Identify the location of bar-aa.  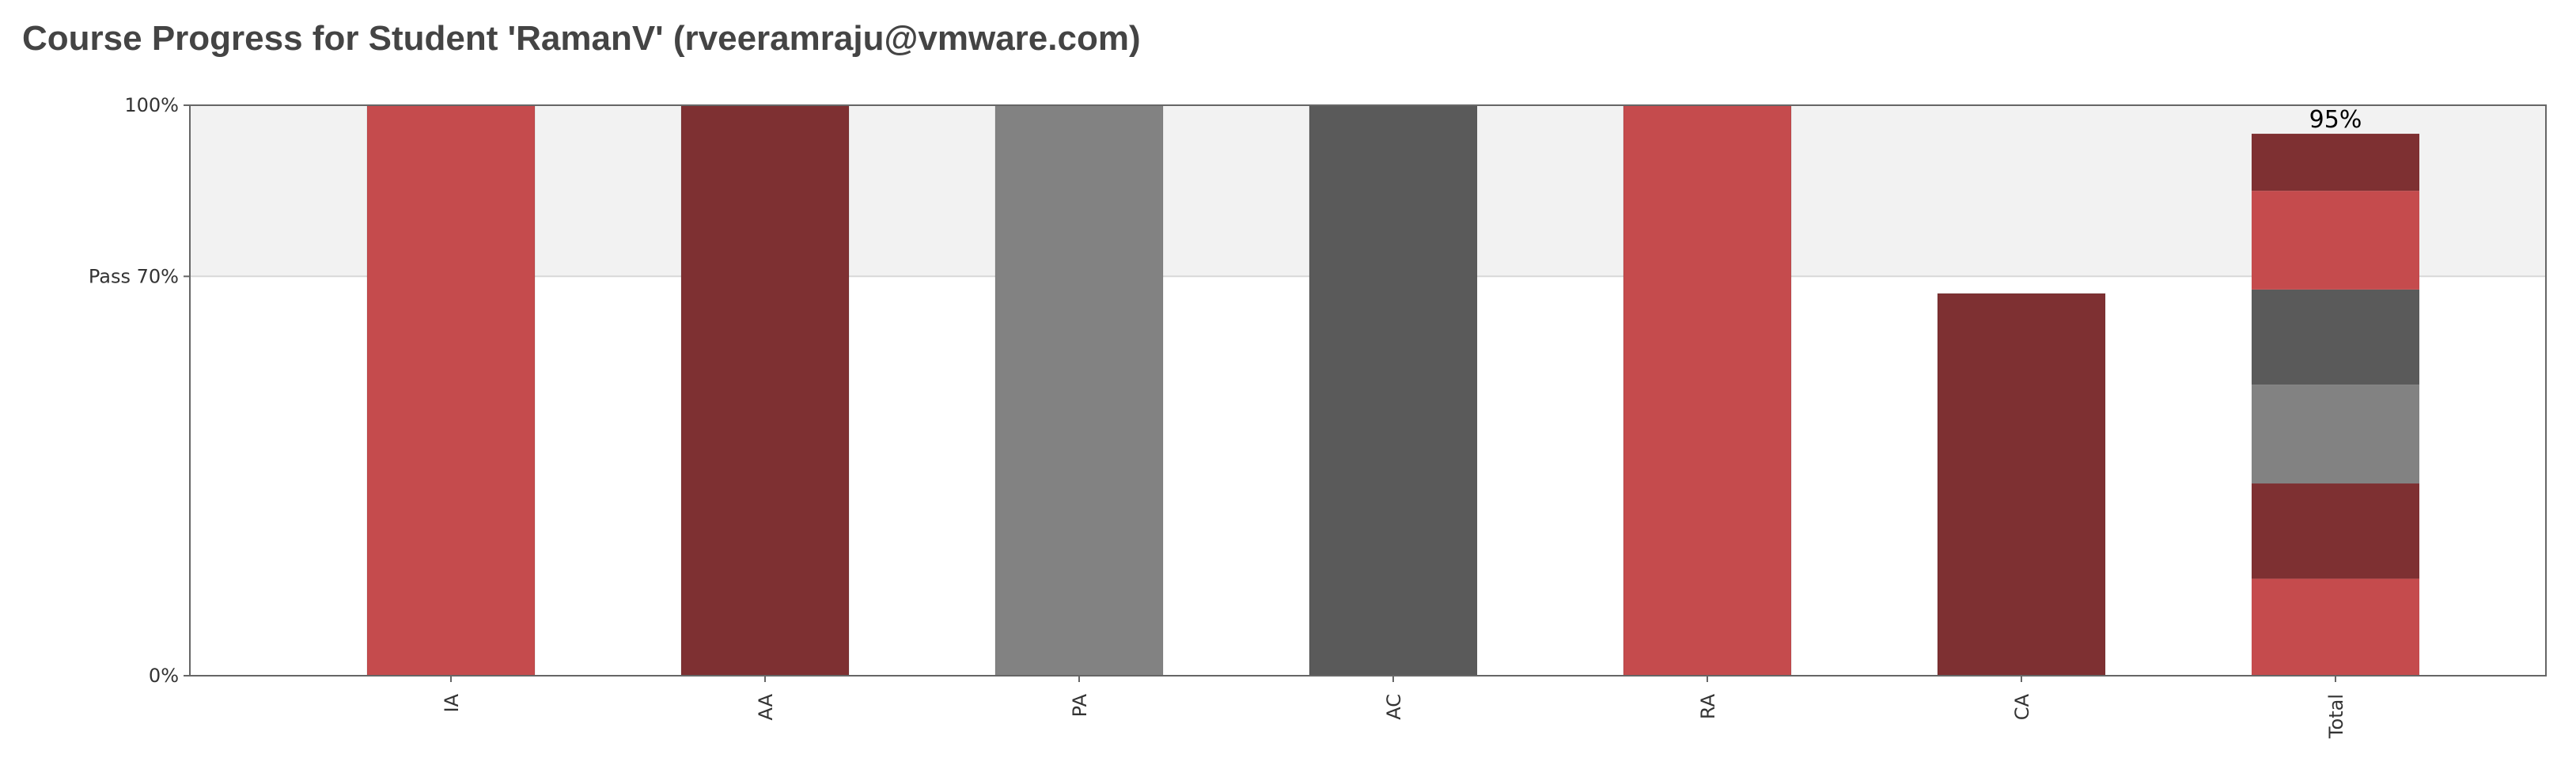
(765, 390).